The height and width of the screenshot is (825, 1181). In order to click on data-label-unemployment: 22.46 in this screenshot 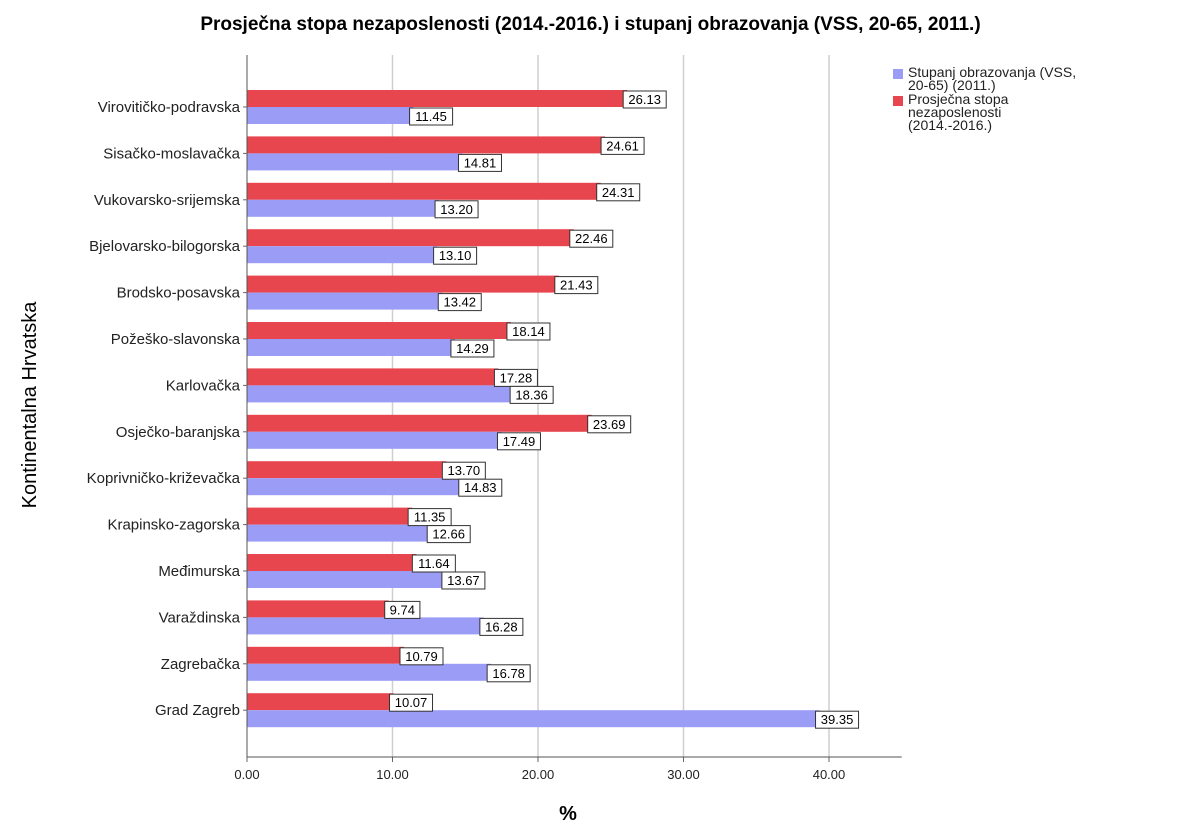, I will do `click(591, 238)`.